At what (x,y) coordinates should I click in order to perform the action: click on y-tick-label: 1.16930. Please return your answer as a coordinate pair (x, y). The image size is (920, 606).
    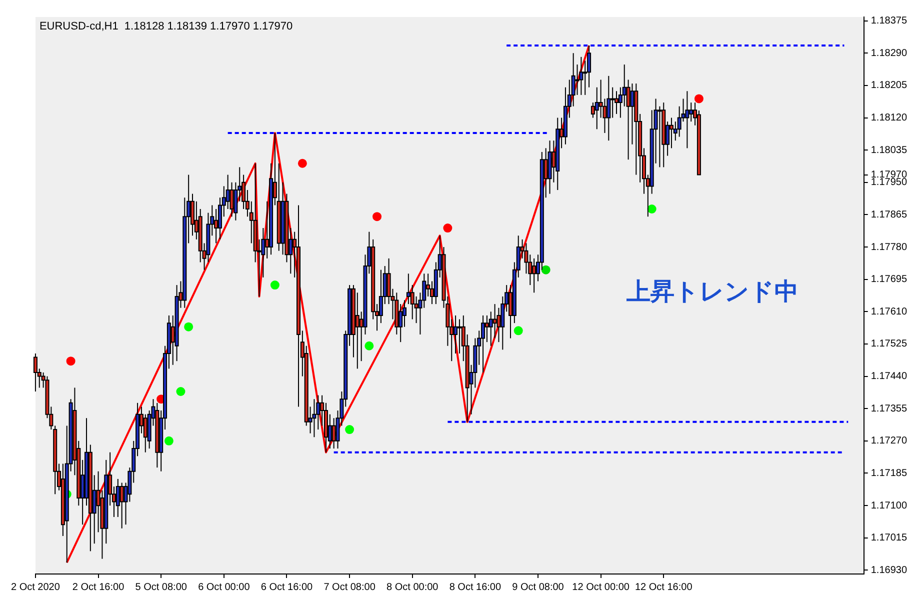
    Looking at the image, I should click on (889, 570).